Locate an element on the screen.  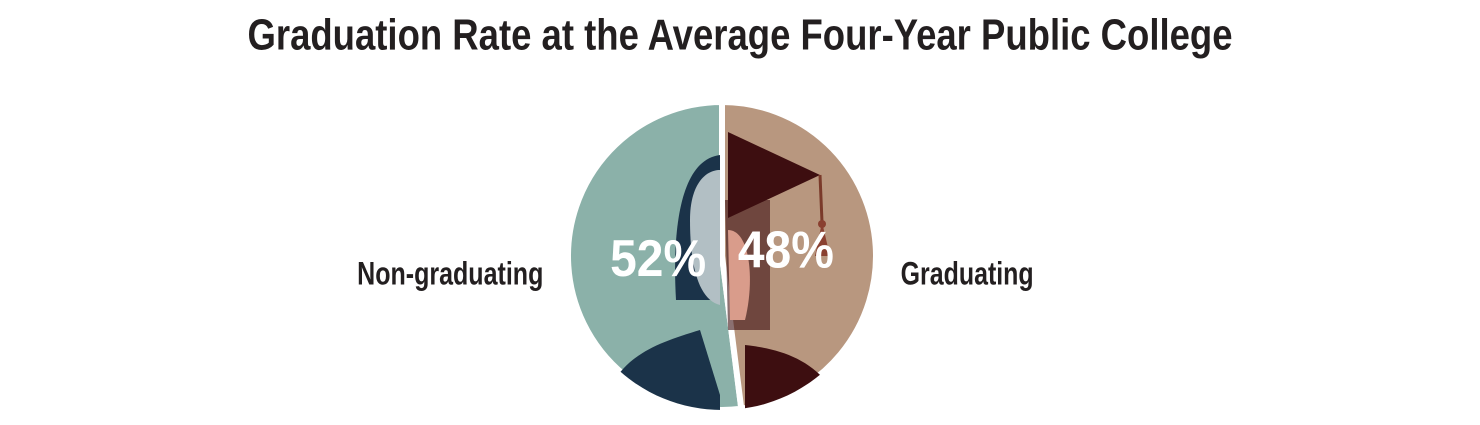
value-label: 52% is located at coordinates (658, 259).